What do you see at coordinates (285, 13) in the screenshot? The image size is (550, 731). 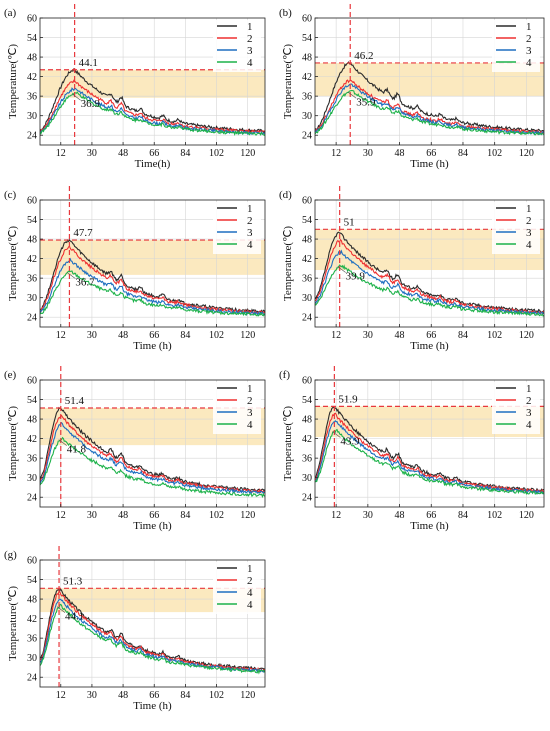 I see `panel-label: (b)` at bounding box center [285, 13].